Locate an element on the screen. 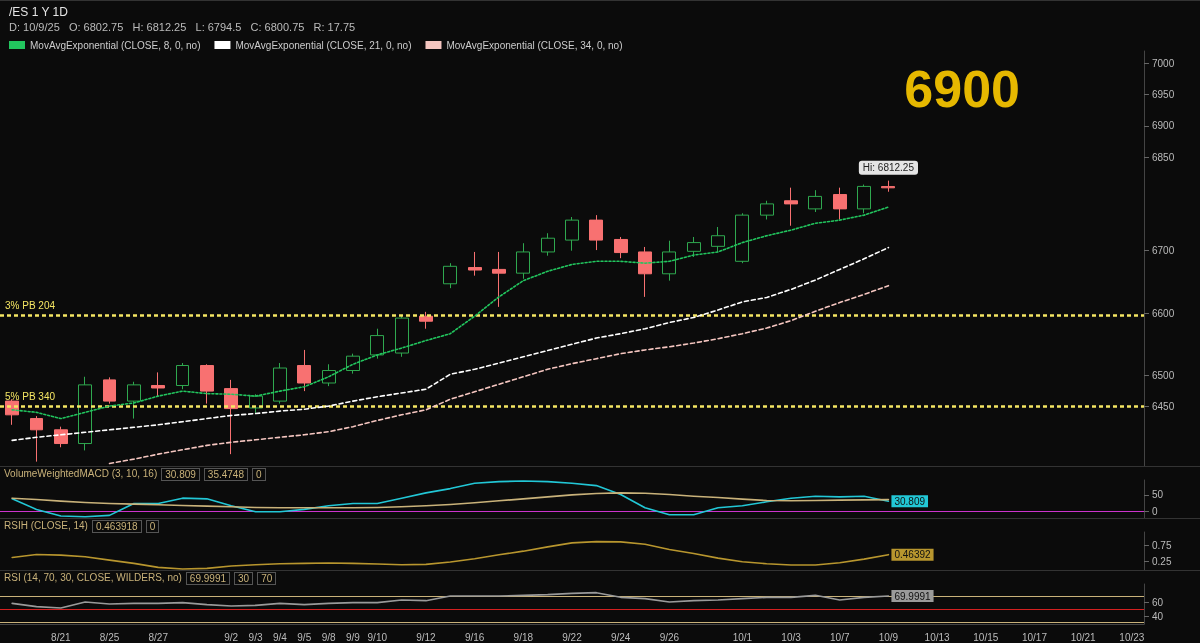 The height and width of the screenshot is (643, 1200). y-tick-label: 7000 is located at coordinates (1163, 63).